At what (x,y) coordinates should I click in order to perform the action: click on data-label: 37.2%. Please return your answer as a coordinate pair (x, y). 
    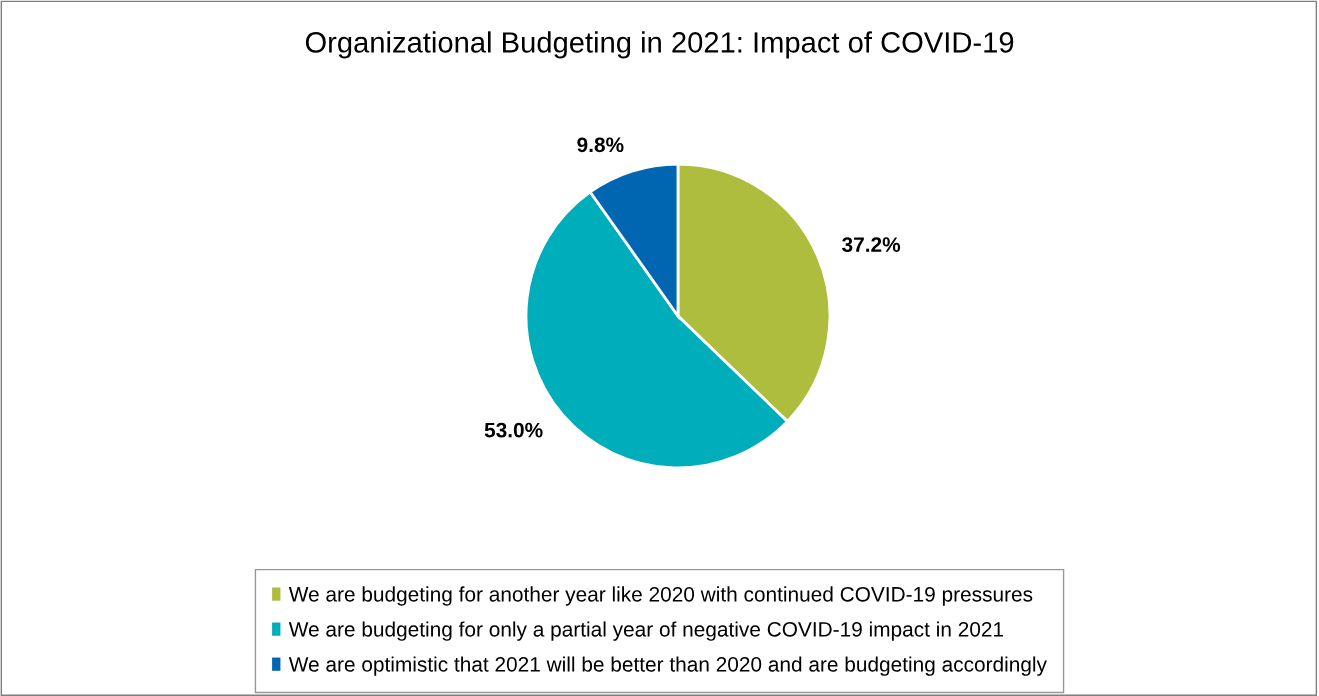
    Looking at the image, I should click on (871, 245).